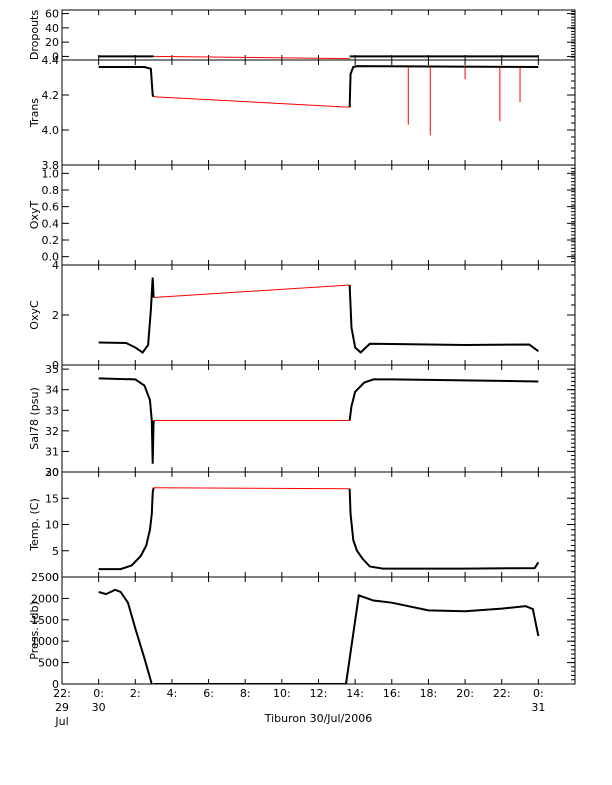 This screenshot has width=612, height=785. Describe the element at coordinates (45, 641) in the screenshot. I see `y-tick-label: 1000` at that location.